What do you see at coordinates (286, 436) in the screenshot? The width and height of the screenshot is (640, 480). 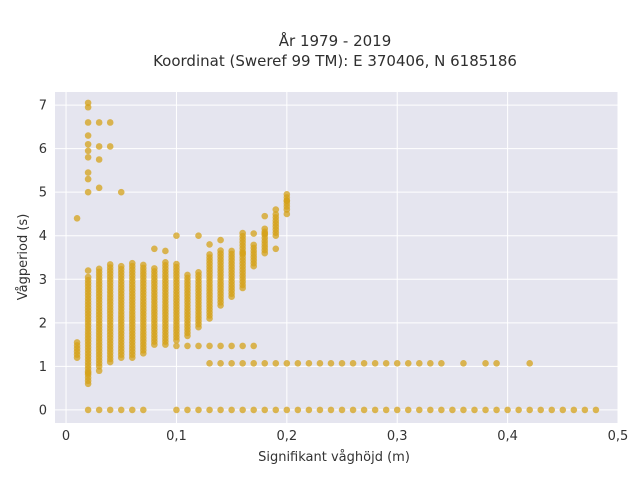 I see `x-tick-label: 0,2` at bounding box center [286, 436].